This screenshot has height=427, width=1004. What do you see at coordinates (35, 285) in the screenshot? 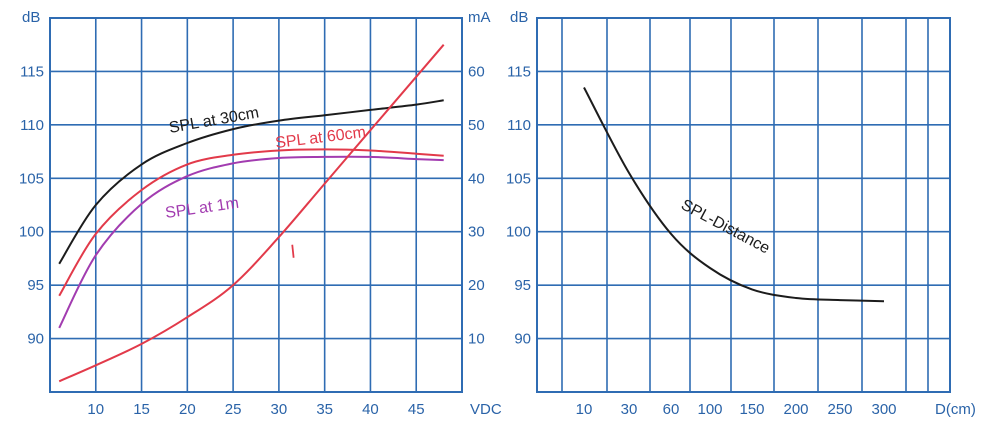
I see `y-left-tick-label: 95` at bounding box center [35, 285].